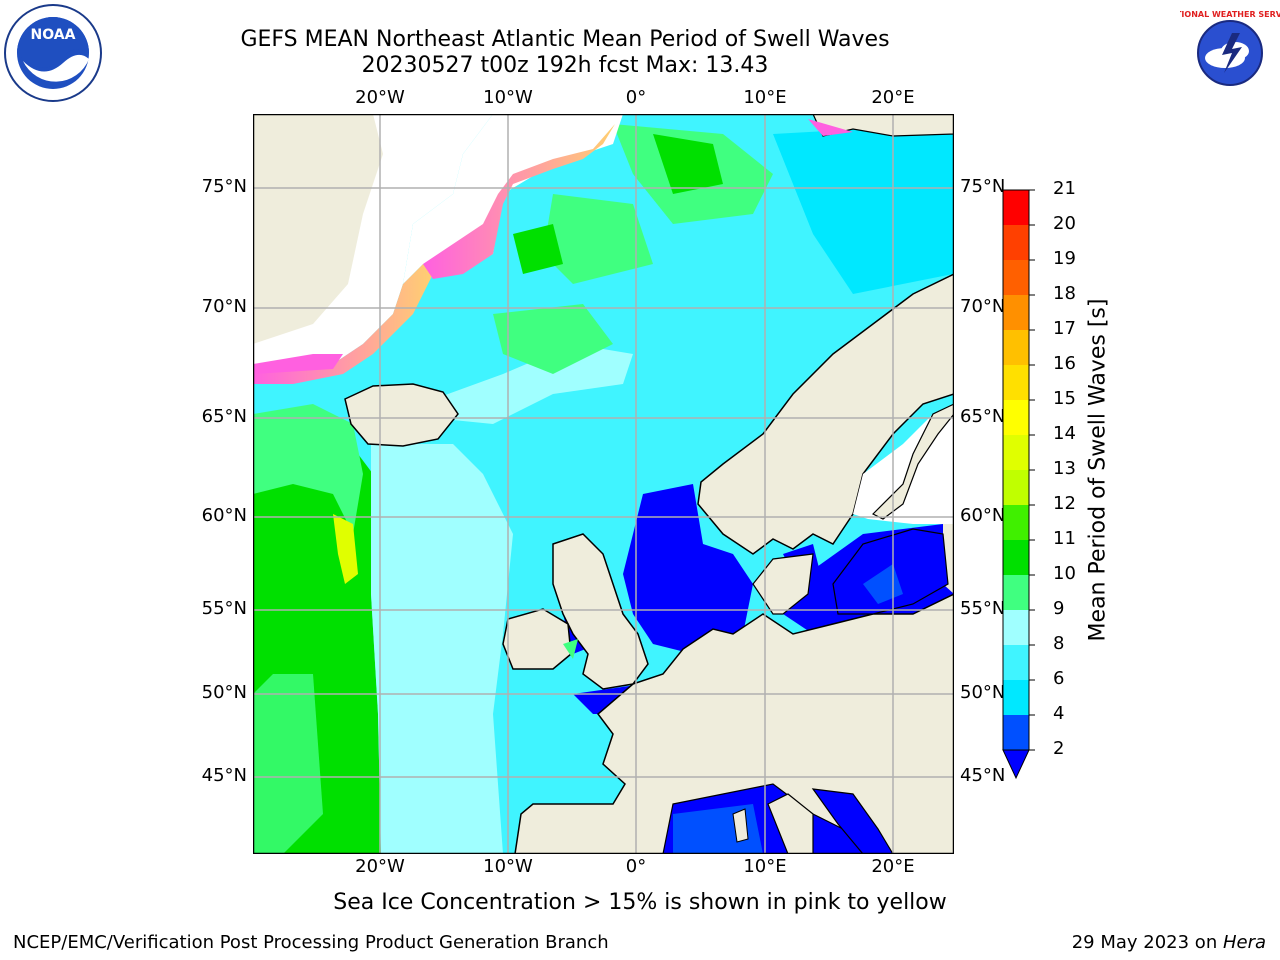 The image size is (1280, 960). What do you see at coordinates (1098, 470) in the screenshot?
I see `colorbar-label: Mean Period of Swell Waves [s]` at bounding box center [1098, 470].